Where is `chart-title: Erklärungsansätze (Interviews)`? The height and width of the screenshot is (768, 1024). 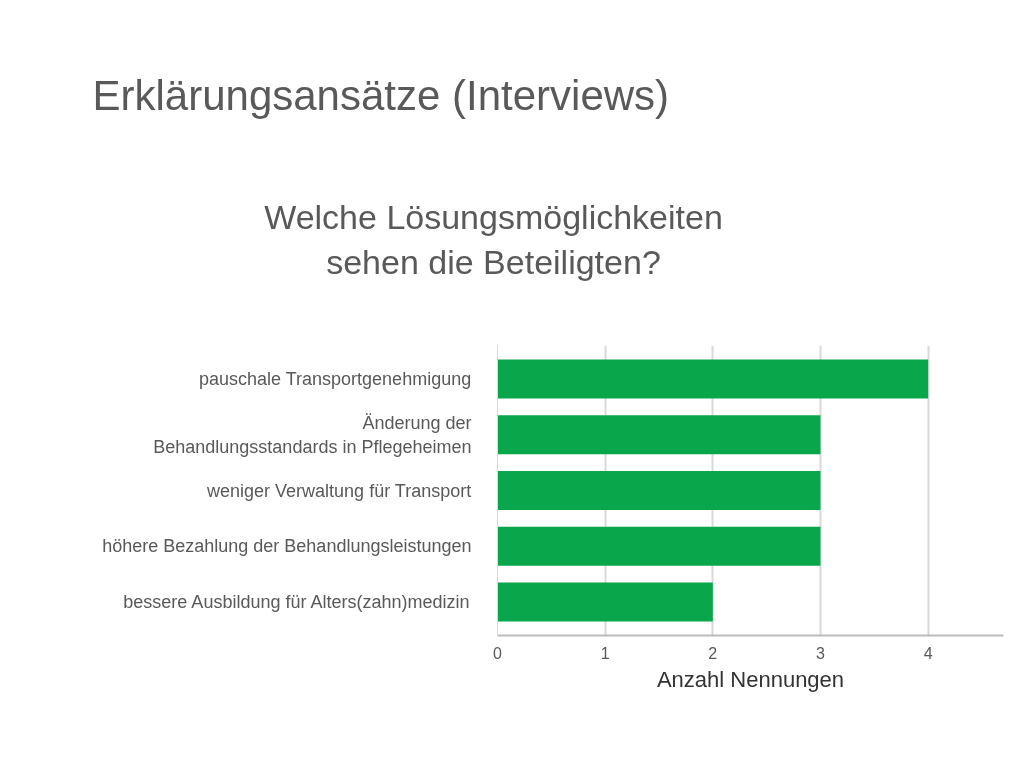 chart-title: Erklärungsansätze (Interviews) is located at coordinates (381, 95).